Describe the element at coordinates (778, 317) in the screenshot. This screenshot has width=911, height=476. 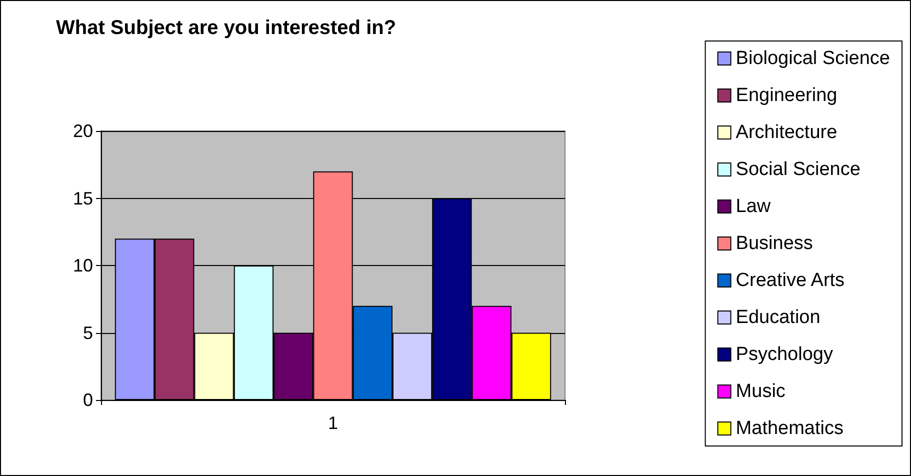
I see `legend-label: Education` at that location.